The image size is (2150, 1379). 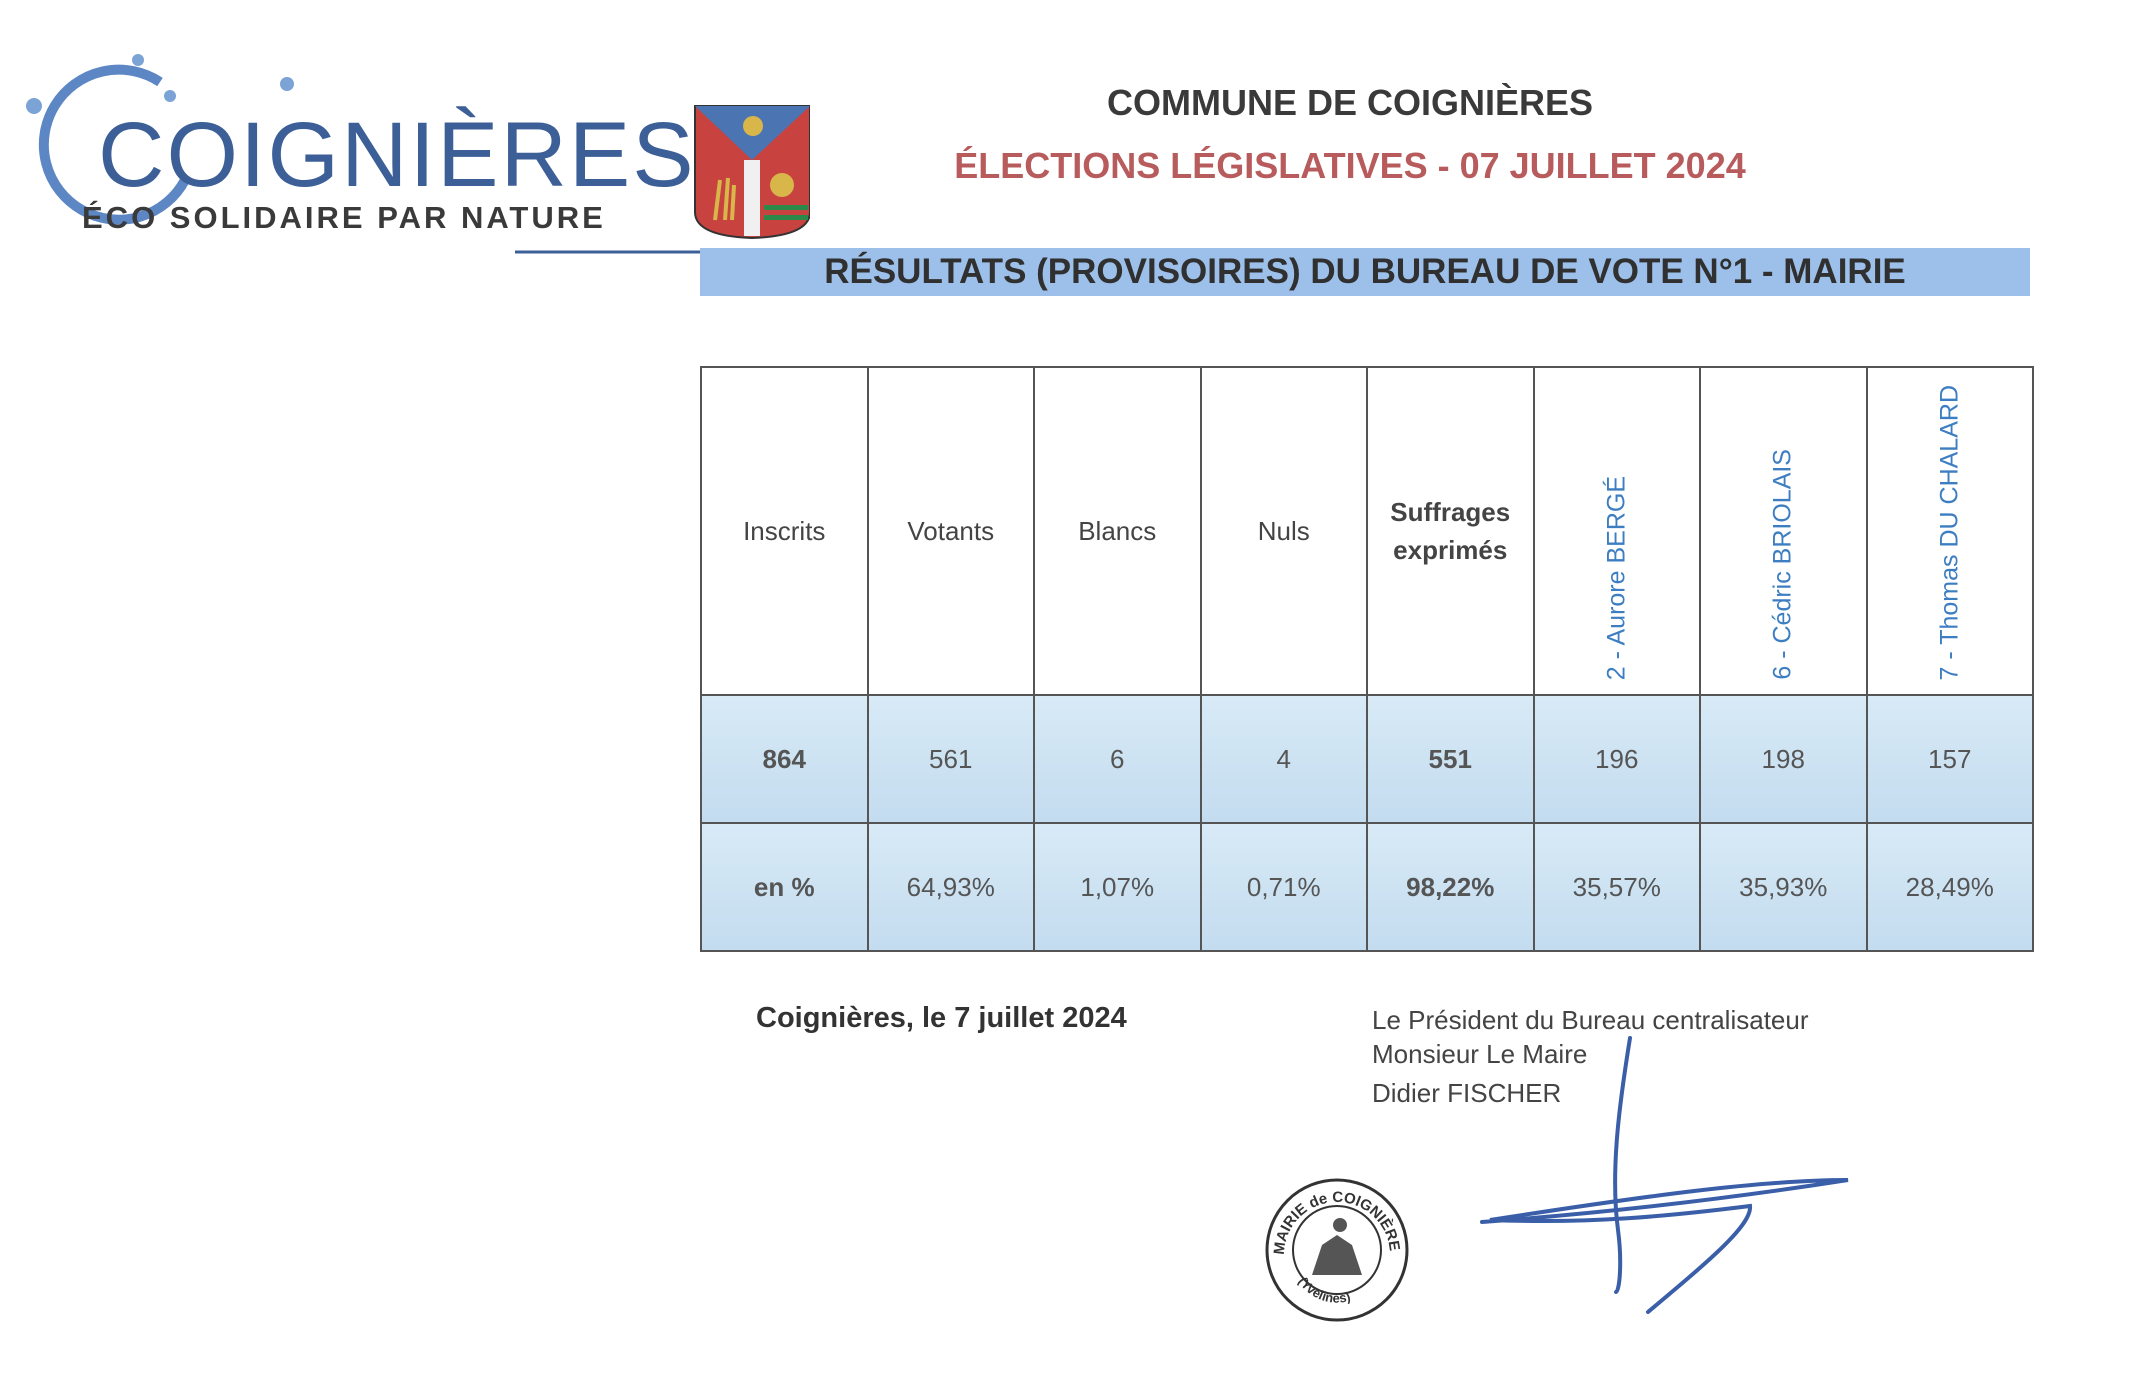 What do you see at coordinates (1949, 759) in the screenshot?
I see `count-du-chalard: 157` at bounding box center [1949, 759].